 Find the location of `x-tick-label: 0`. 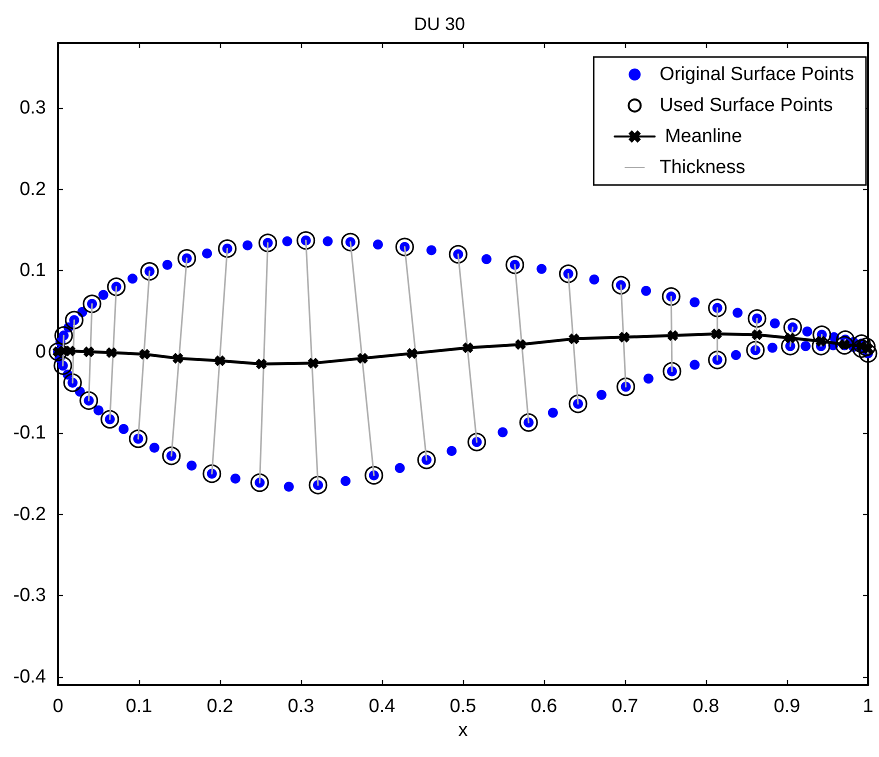

x-tick-label: 0 is located at coordinates (58, 706).